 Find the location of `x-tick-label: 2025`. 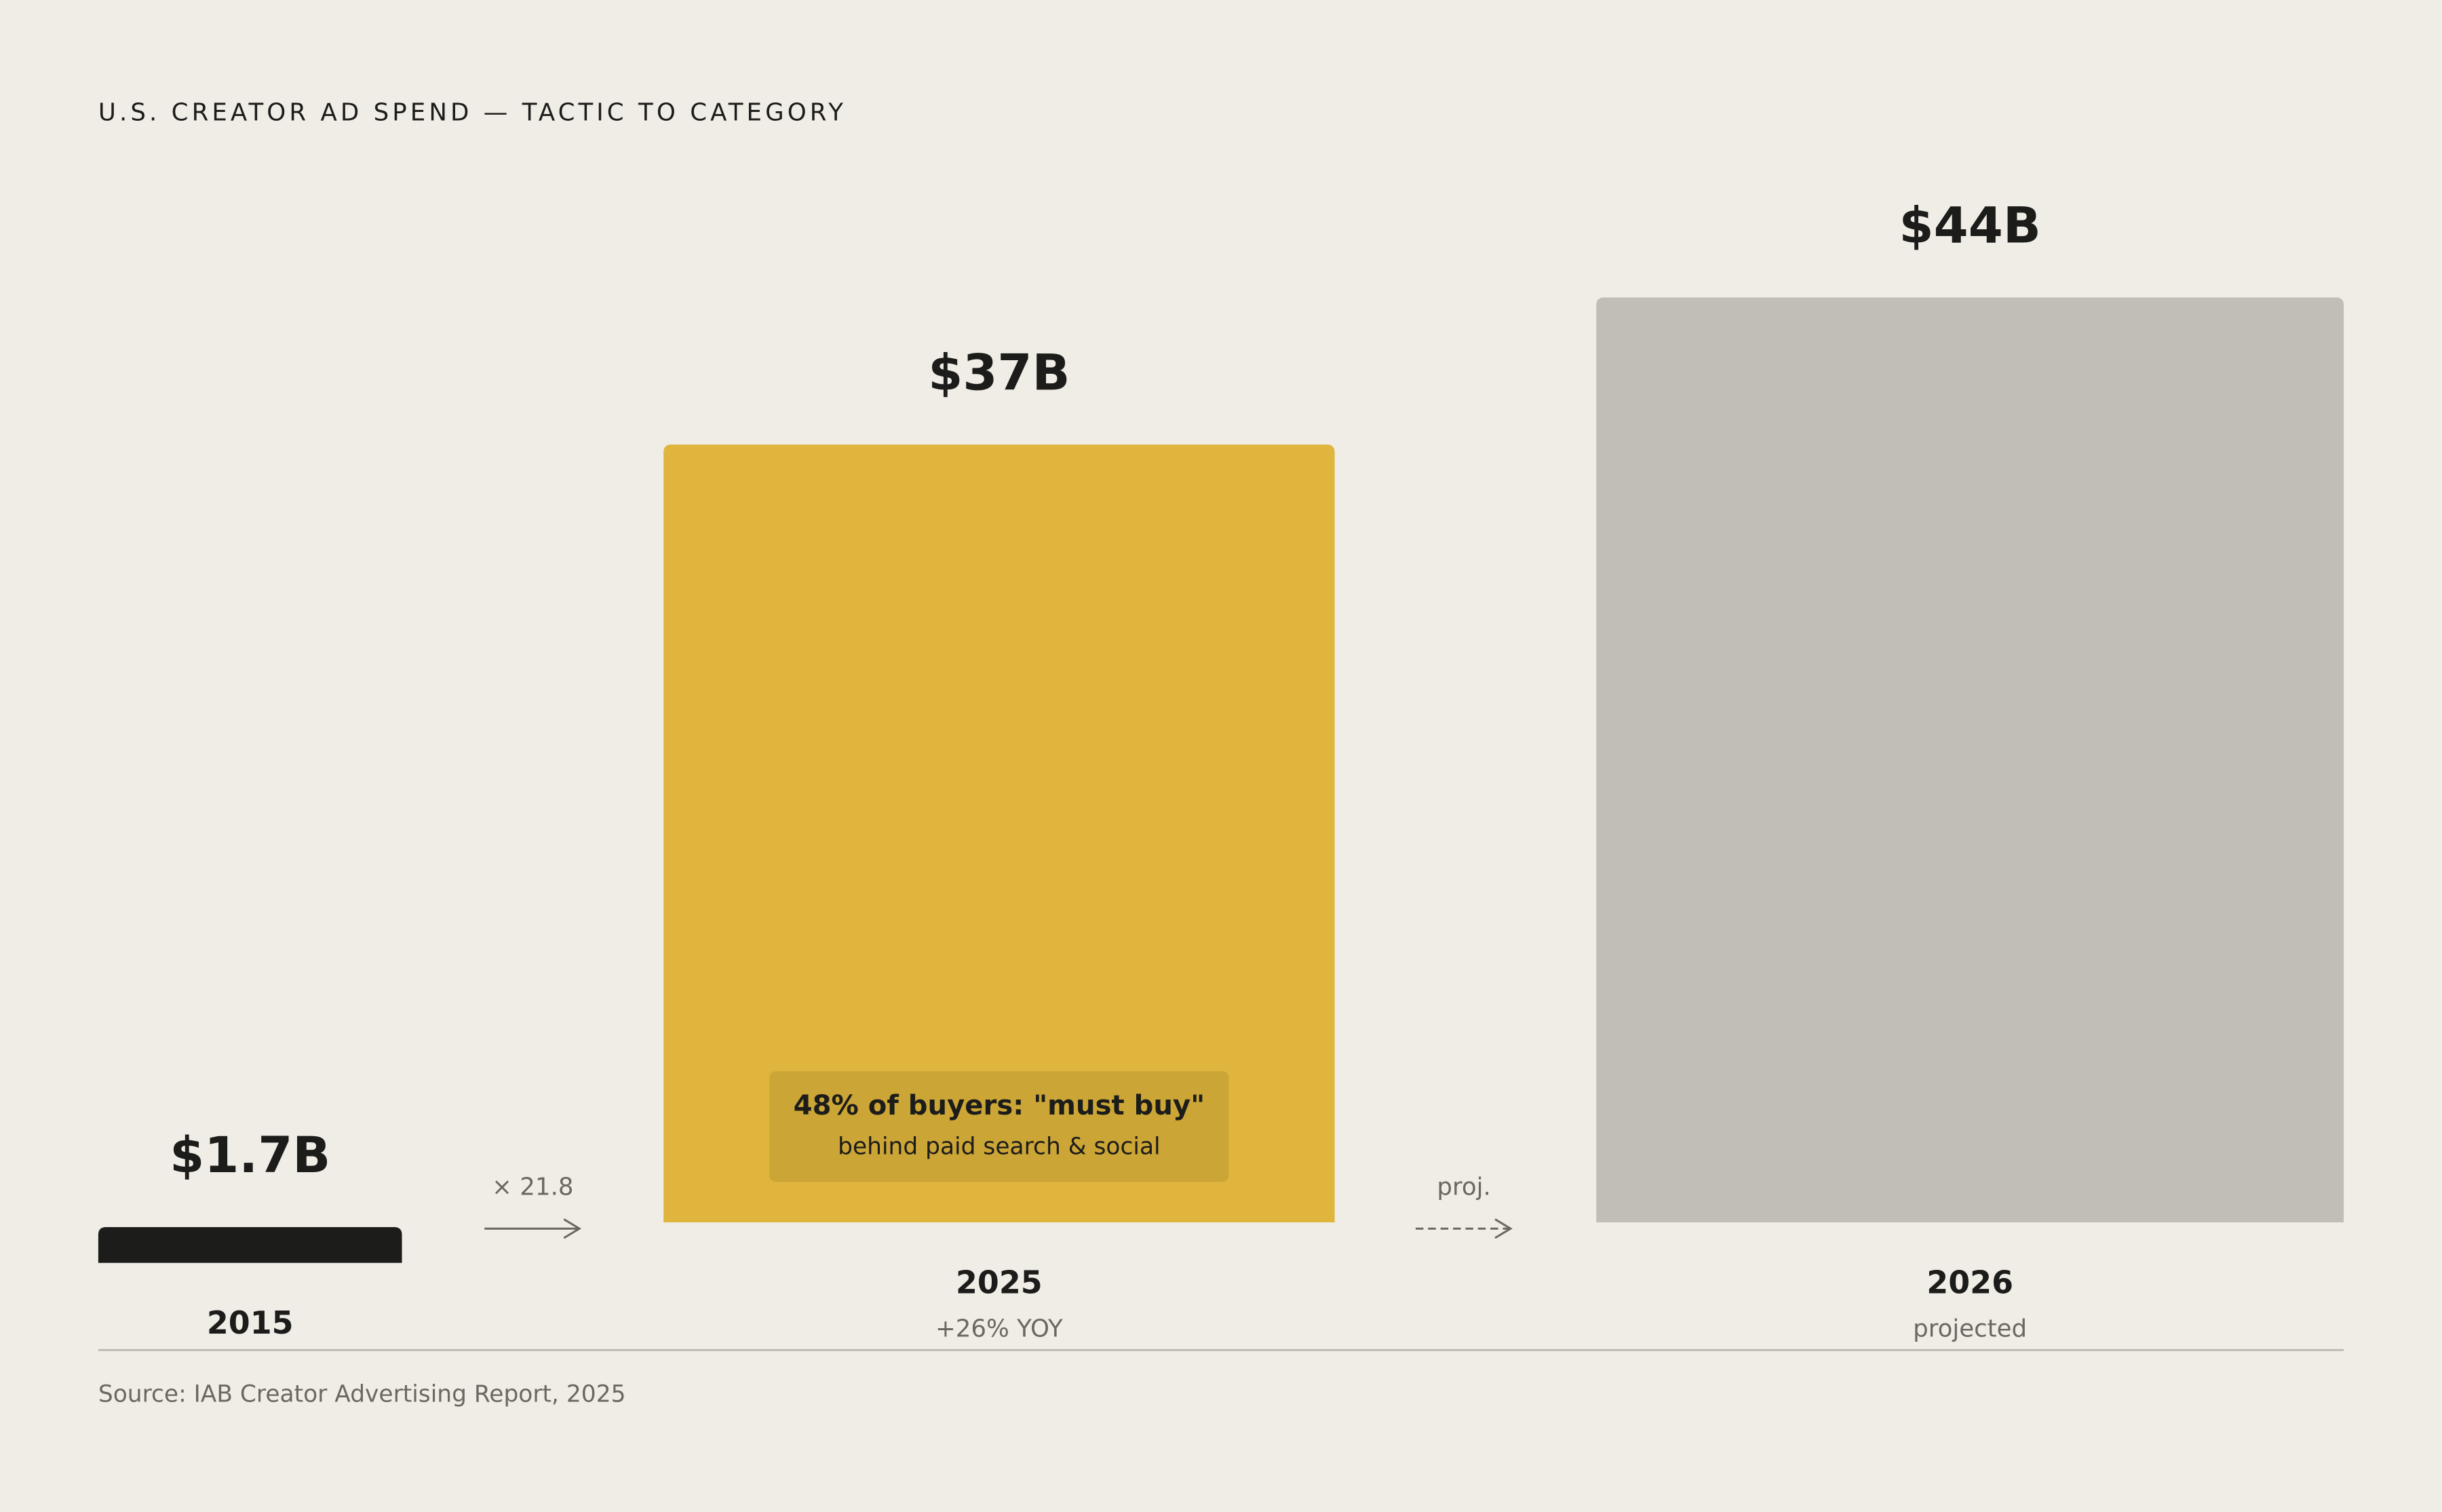

x-tick-label: 2025 is located at coordinates (999, 1282).